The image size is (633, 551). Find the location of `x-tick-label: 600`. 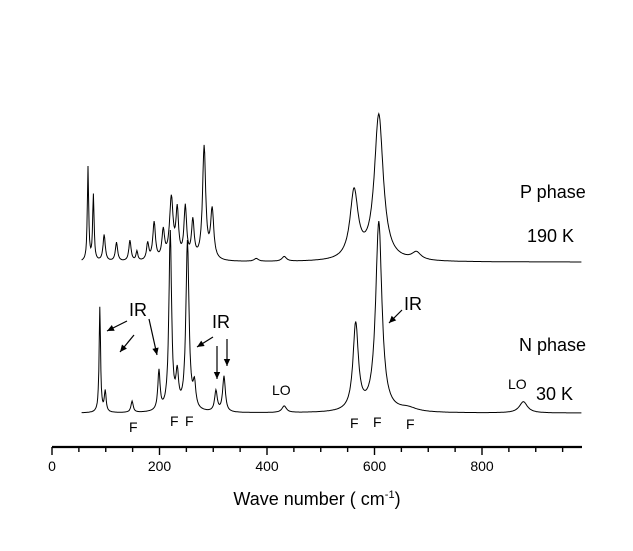

x-tick-label: 600 is located at coordinates (375, 466).